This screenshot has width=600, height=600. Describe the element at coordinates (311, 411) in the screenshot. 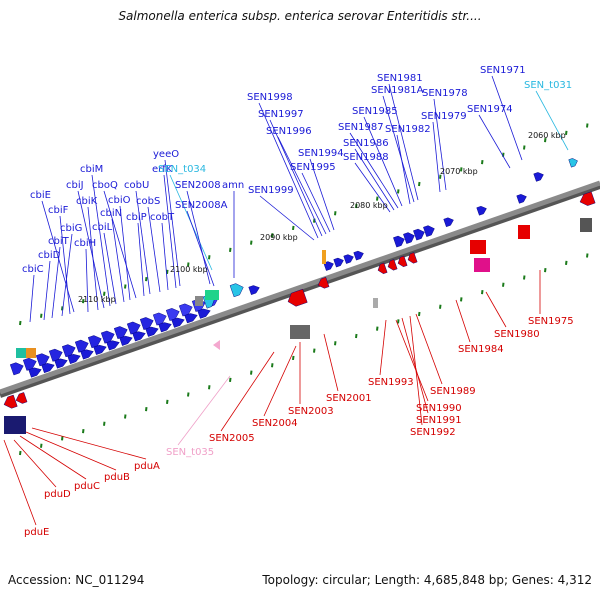

I see `gene-label: SEN2003` at that location.